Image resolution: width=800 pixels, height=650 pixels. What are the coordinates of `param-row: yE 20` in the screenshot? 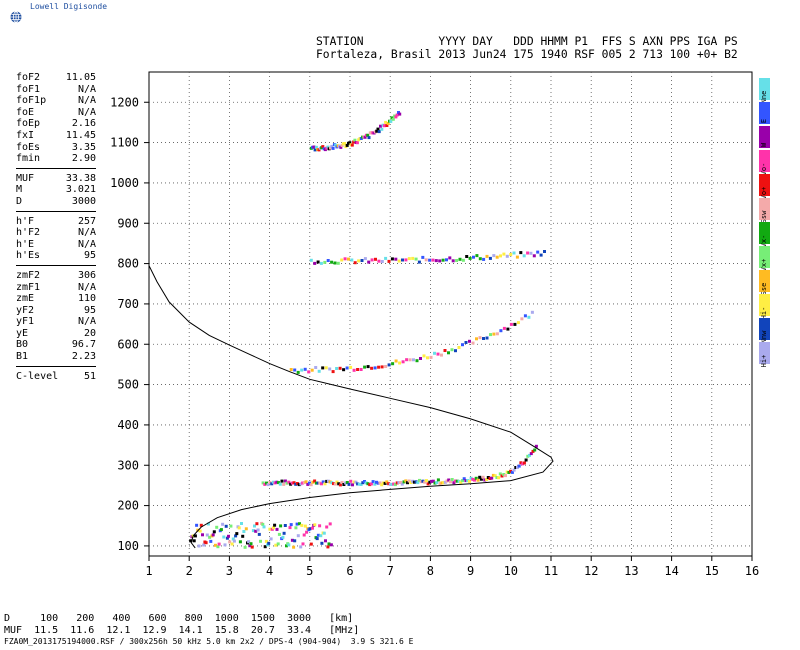 It's located at (56, 334).